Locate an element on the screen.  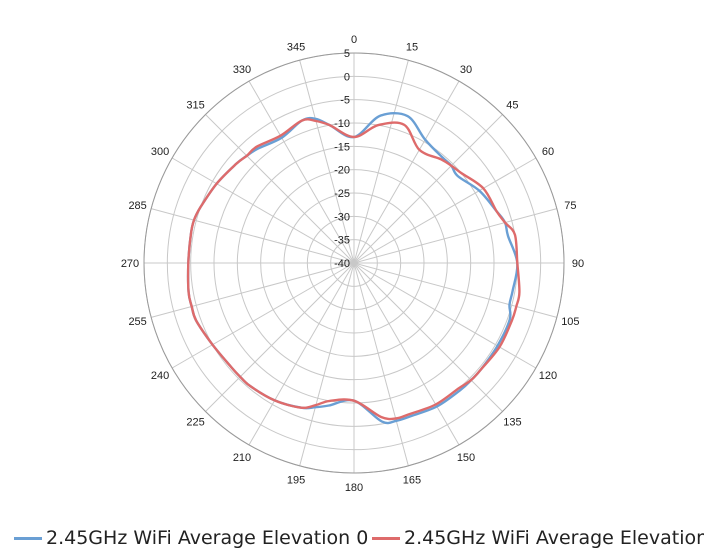
radial-tick-label: -20 is located at coordinates (342, 171).